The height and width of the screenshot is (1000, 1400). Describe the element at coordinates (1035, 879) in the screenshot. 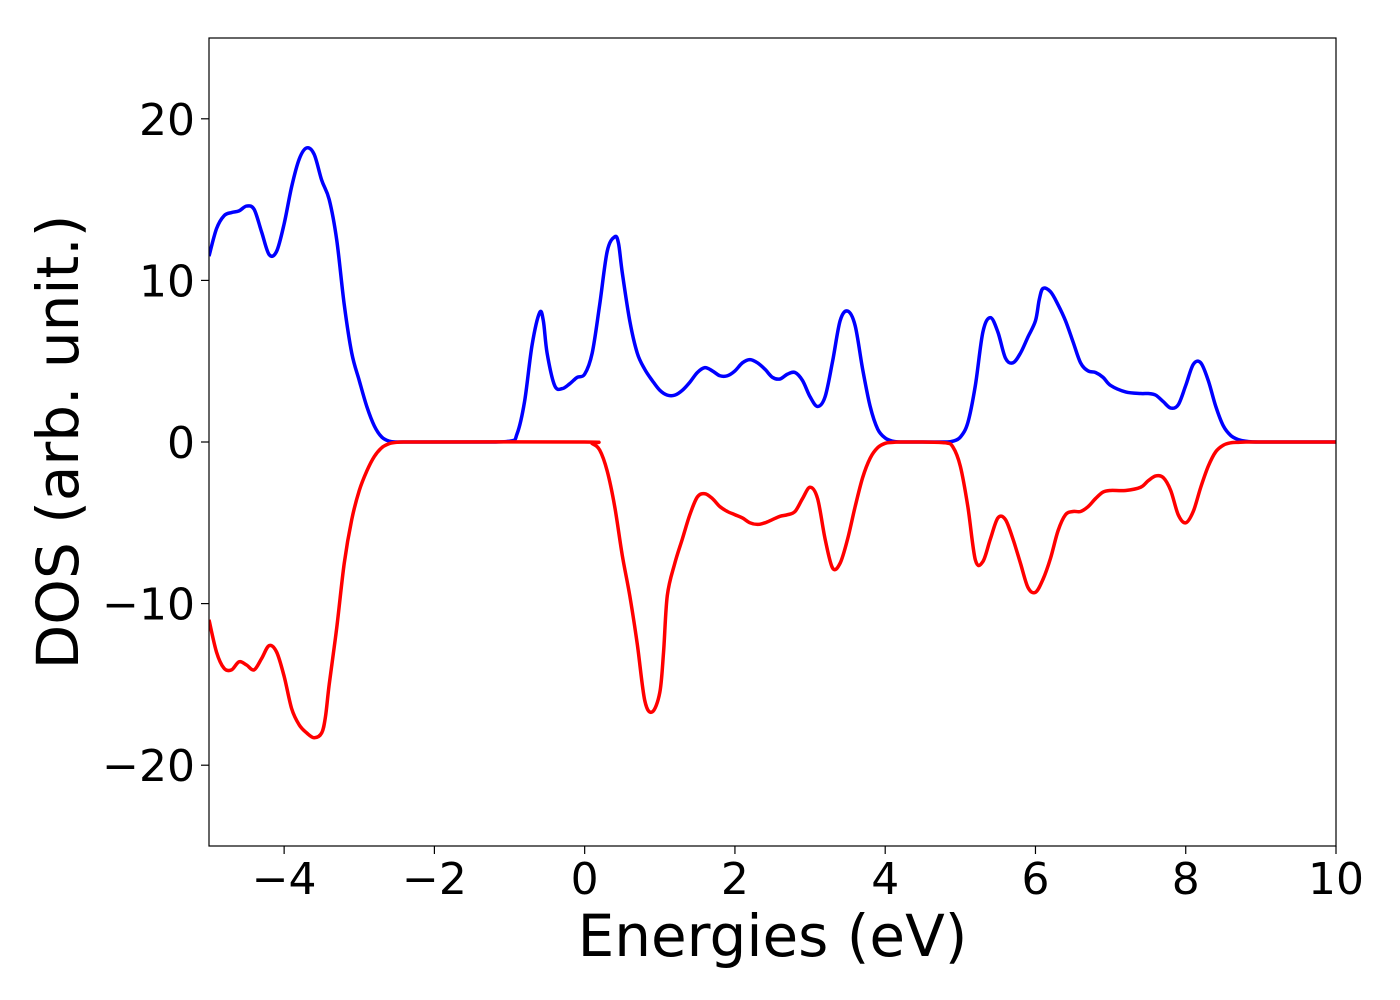

I see `x-tick-label: 6` at that location.